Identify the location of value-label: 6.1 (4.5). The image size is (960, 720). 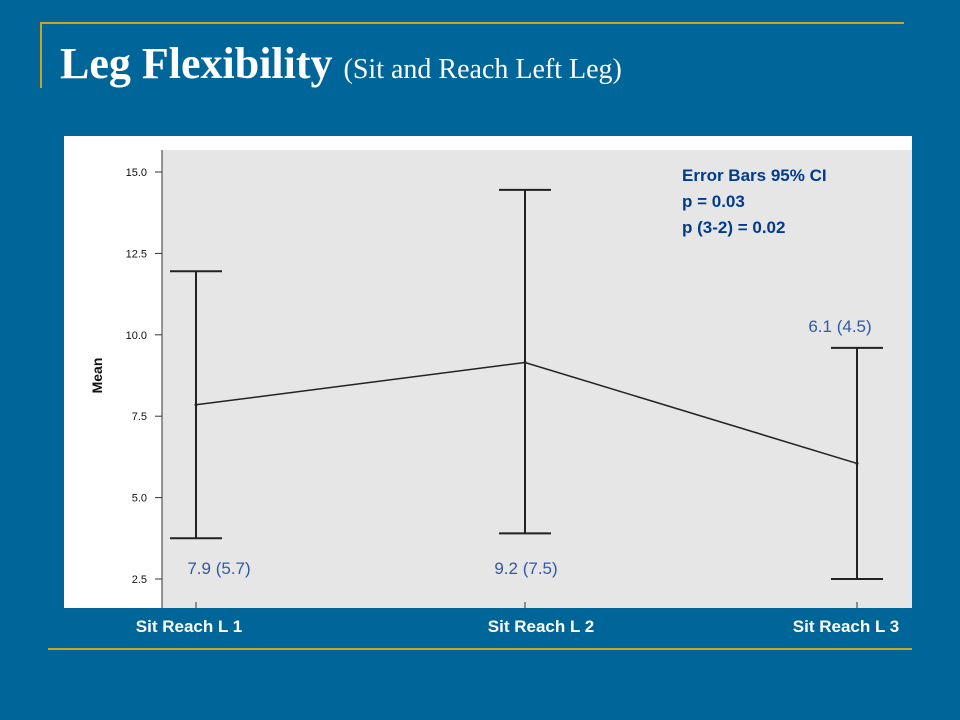
(839, 326).